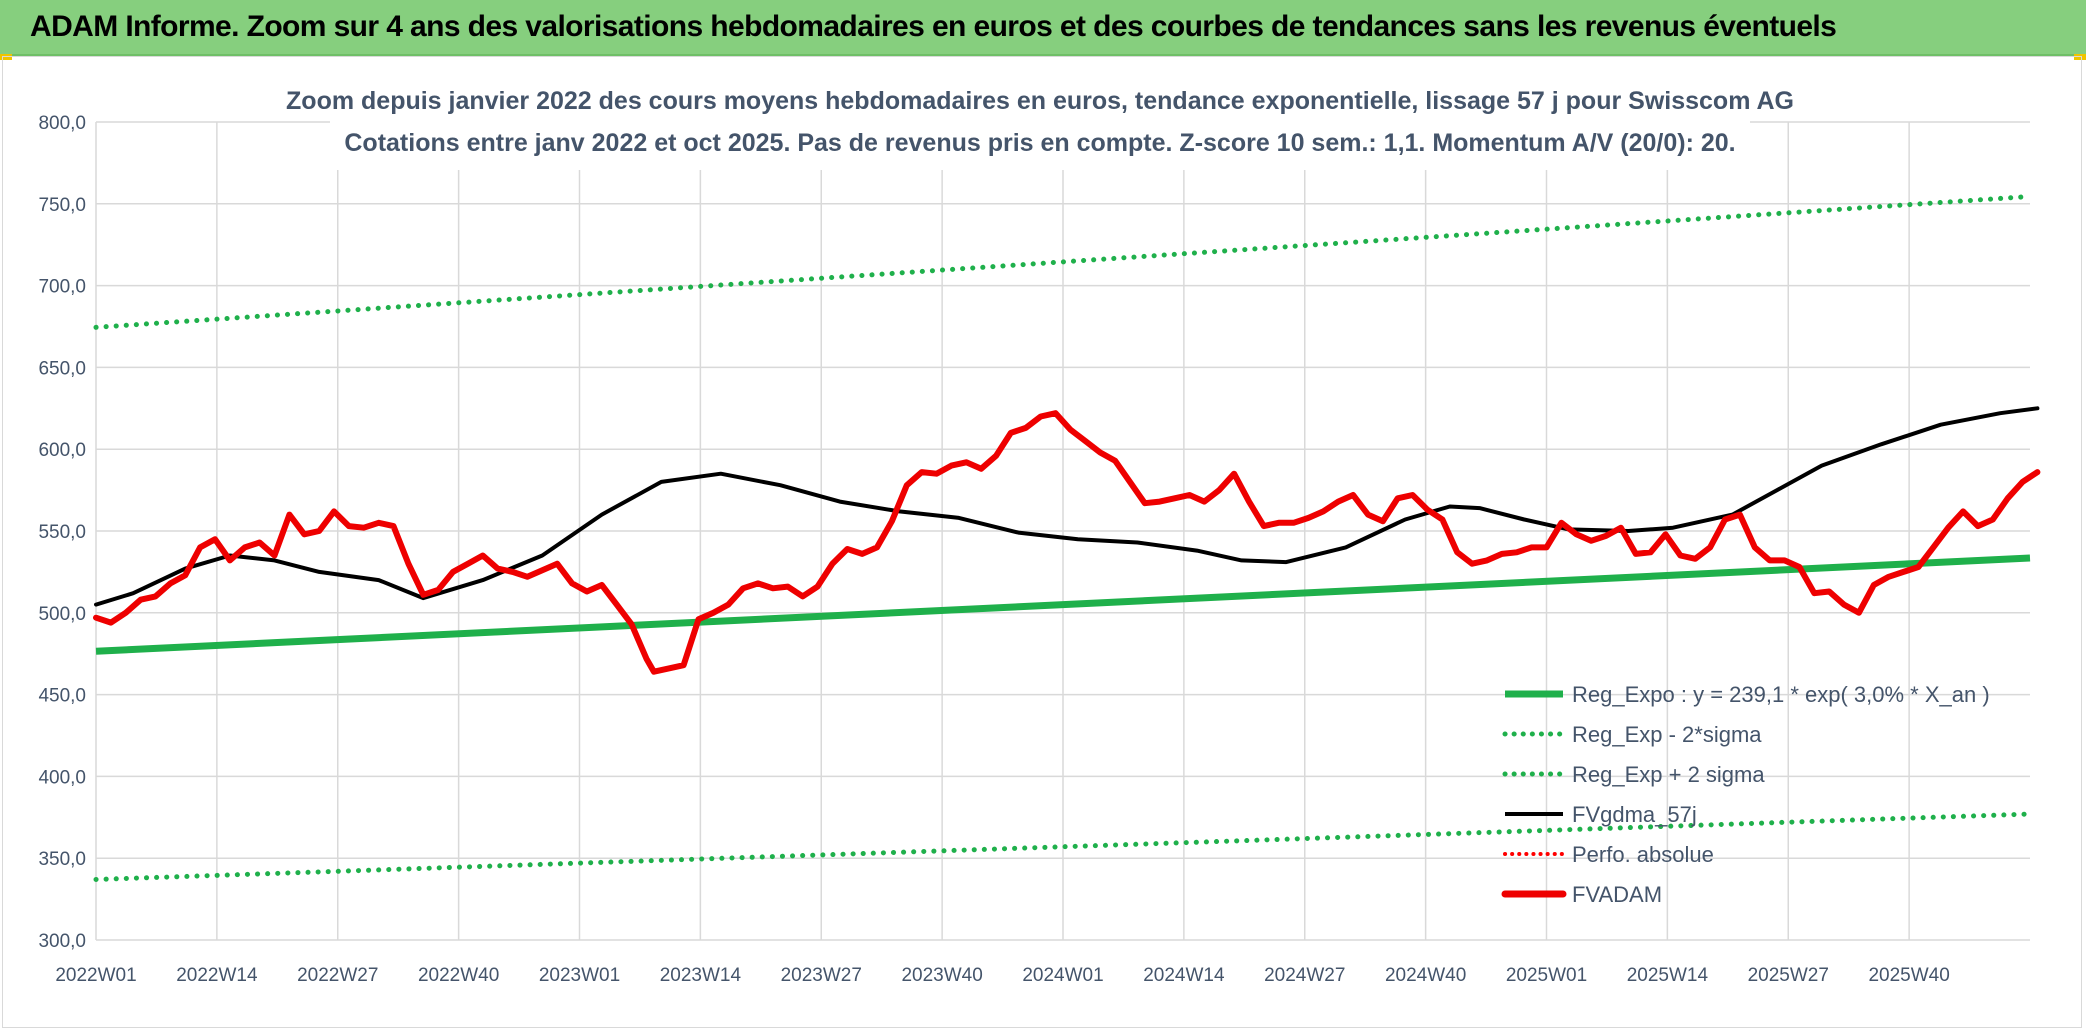  What do you see at coordinates (62, 450) in the screenshot?
I see `y-tick-label: 600,0` at bounding box center [62, 450].